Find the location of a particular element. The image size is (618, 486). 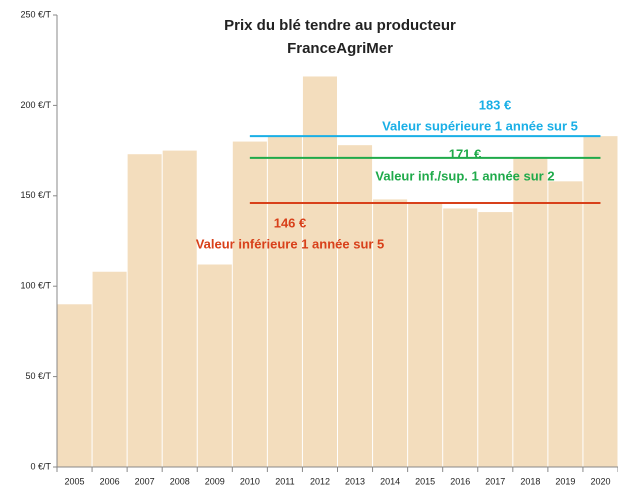

x-tick-label: 2018 is located at coordinates (530, 481).